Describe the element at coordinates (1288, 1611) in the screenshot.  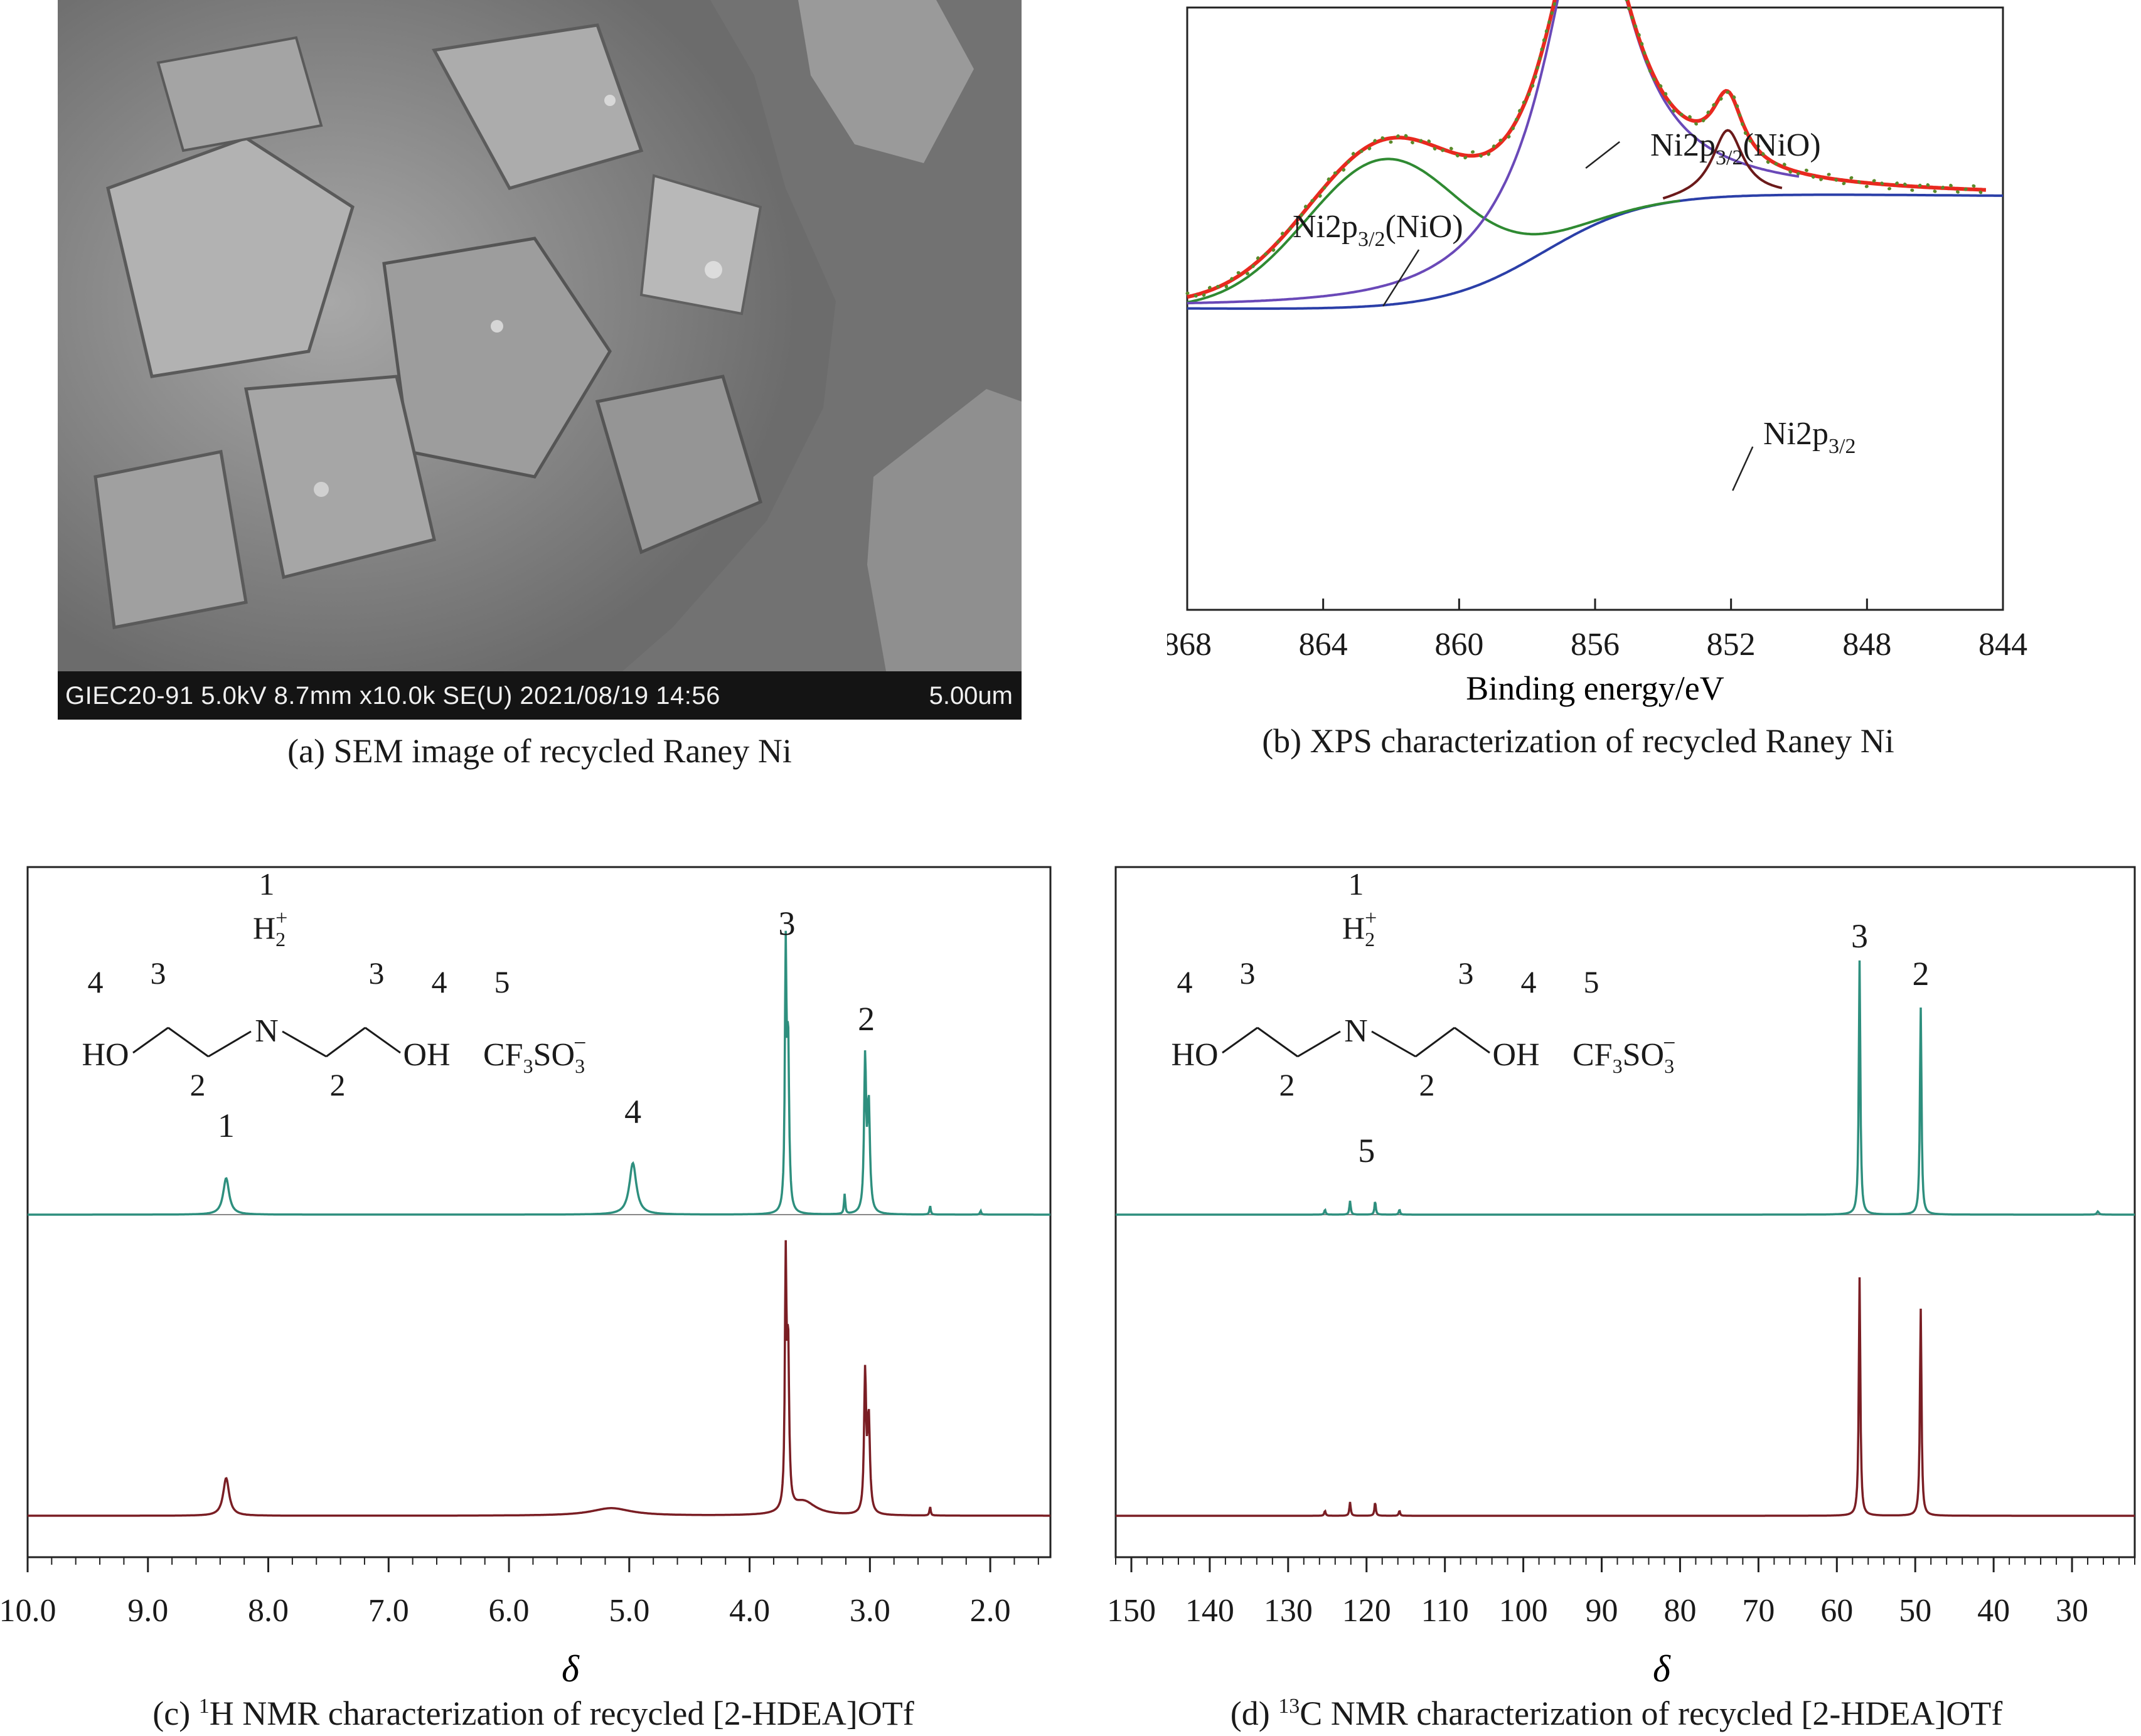
I see `c13-tick-label: 130` at that location.